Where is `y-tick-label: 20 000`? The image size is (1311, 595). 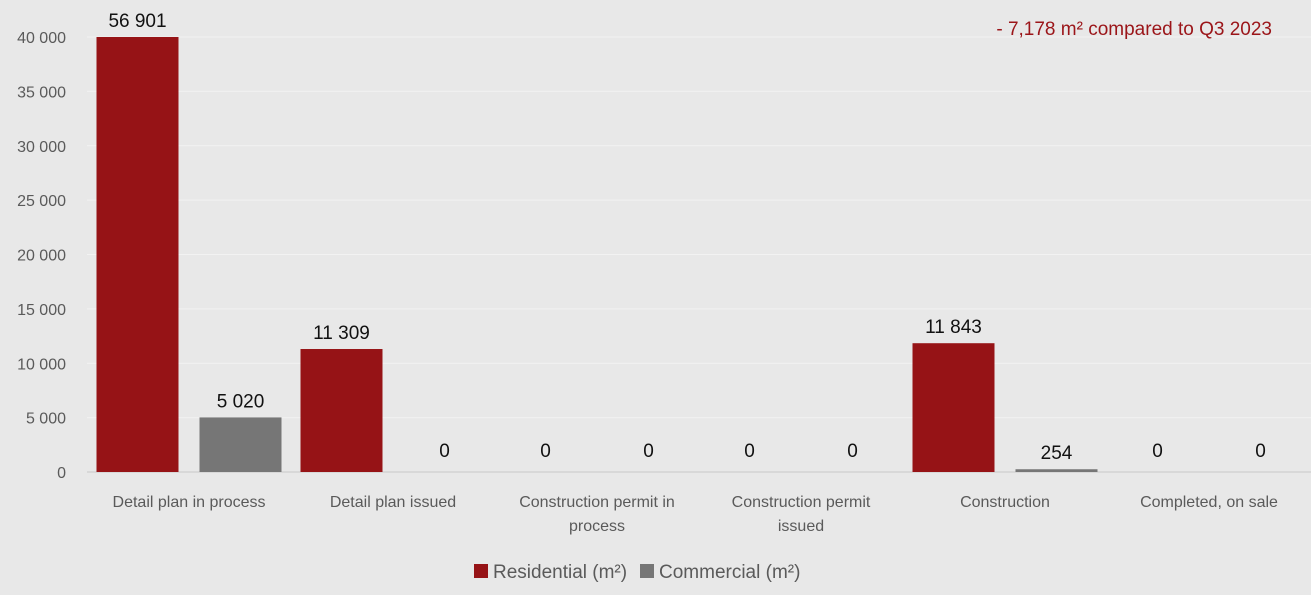 y-tick-label: 20 000 is located at coordinates (41, 256).